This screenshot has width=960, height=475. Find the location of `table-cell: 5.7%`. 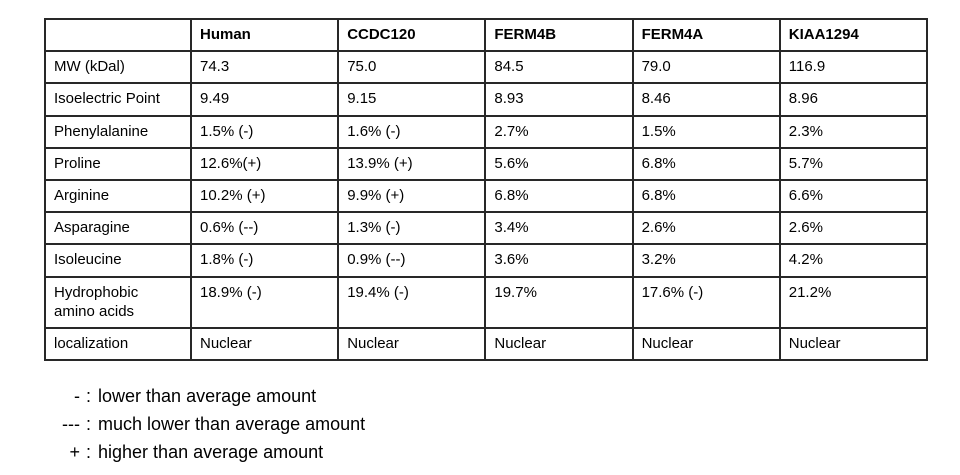

table-cell: 5.7% is located at coordinates (853, 163).